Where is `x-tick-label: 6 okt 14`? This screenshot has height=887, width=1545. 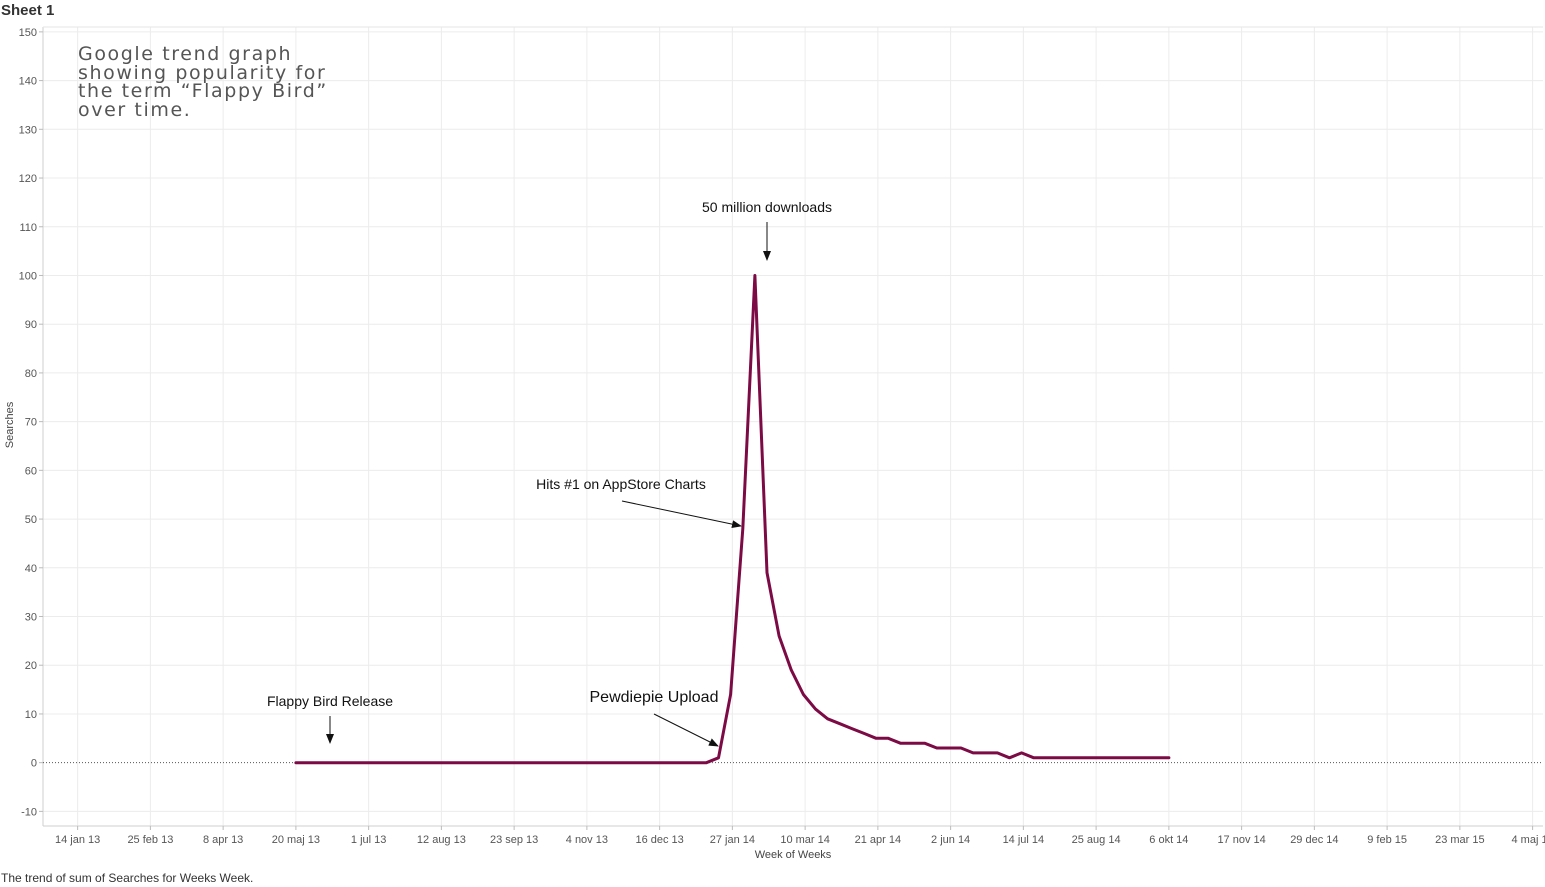 x-tick-label: 6 okt 14 is located at coordinates (1168, 840).